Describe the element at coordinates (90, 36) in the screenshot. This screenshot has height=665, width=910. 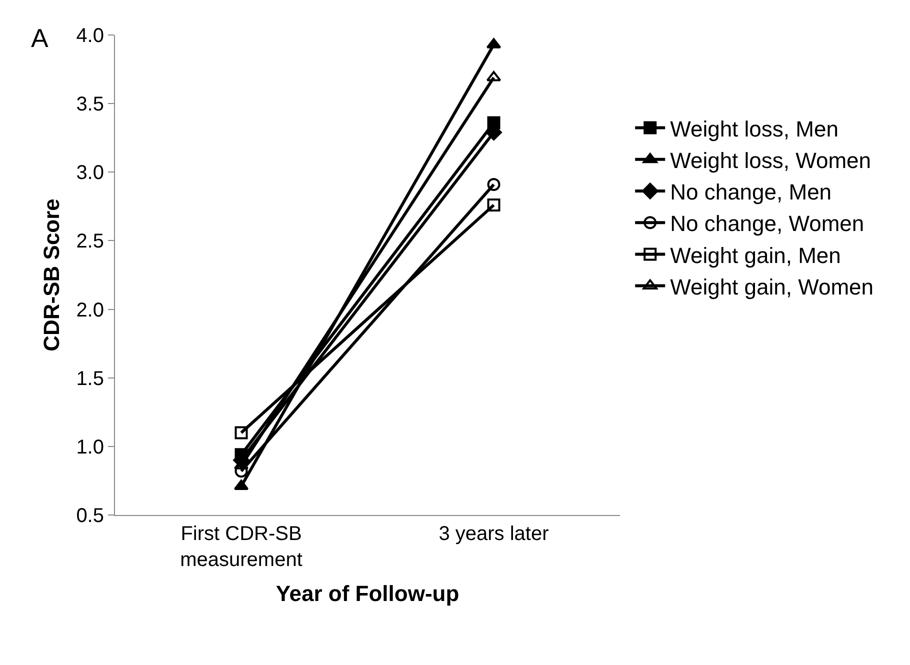
I see `y-tick-label: 4.0` at that location.